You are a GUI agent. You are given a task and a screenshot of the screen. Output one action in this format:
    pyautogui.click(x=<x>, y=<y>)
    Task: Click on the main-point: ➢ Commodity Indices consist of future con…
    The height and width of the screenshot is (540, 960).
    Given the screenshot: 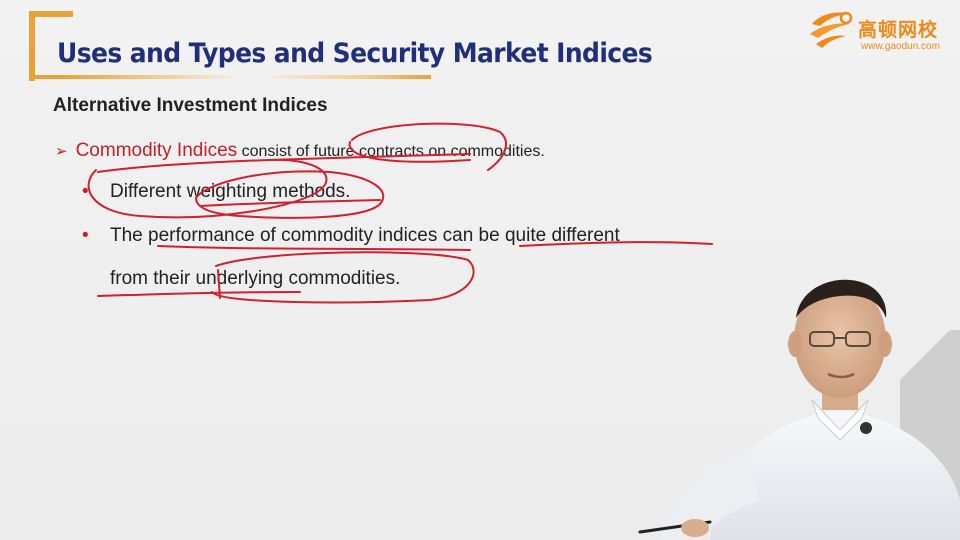 What is the action you would take?
    pyautogui.click(x=300, y=151)
    